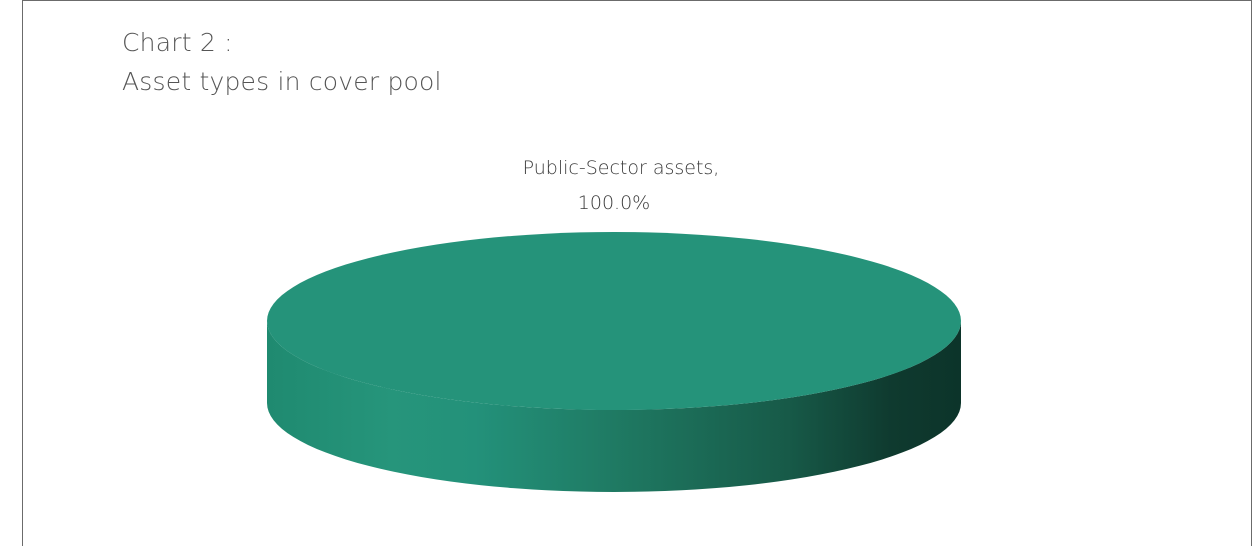 The image size is (1253, 547). I want to click on data-label-line-1: Public-Sector assets,, so click(621, 168).